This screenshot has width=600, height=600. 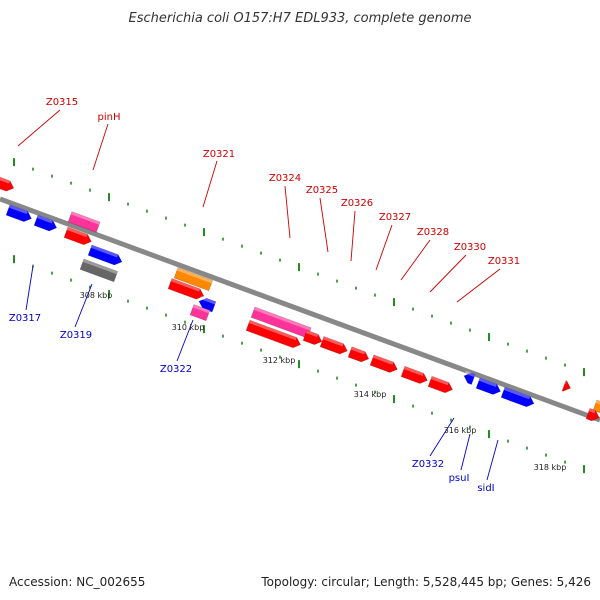 I want to click on gene-label-z0322: Z0322, so click(x=176, y=369).